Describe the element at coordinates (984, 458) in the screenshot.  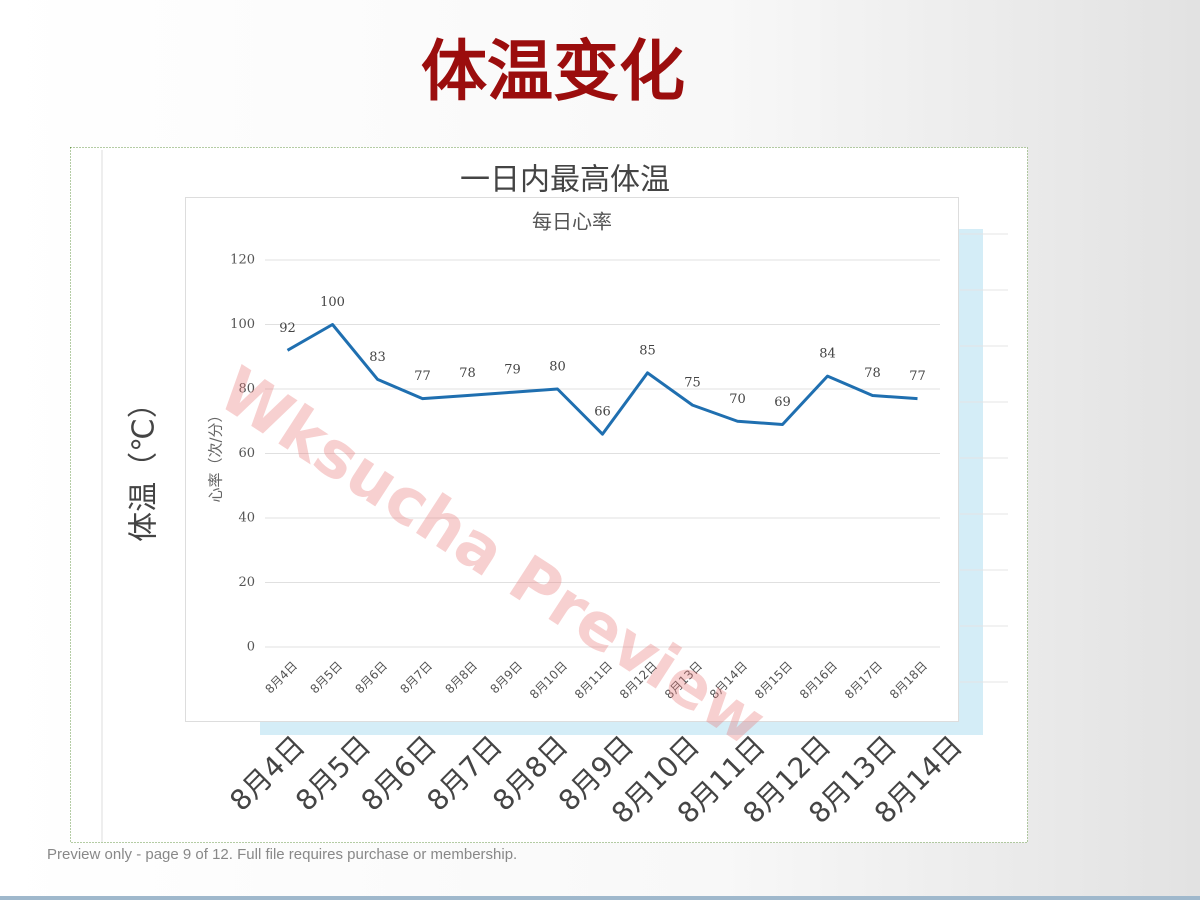
I see `temperature-grid` at that location.